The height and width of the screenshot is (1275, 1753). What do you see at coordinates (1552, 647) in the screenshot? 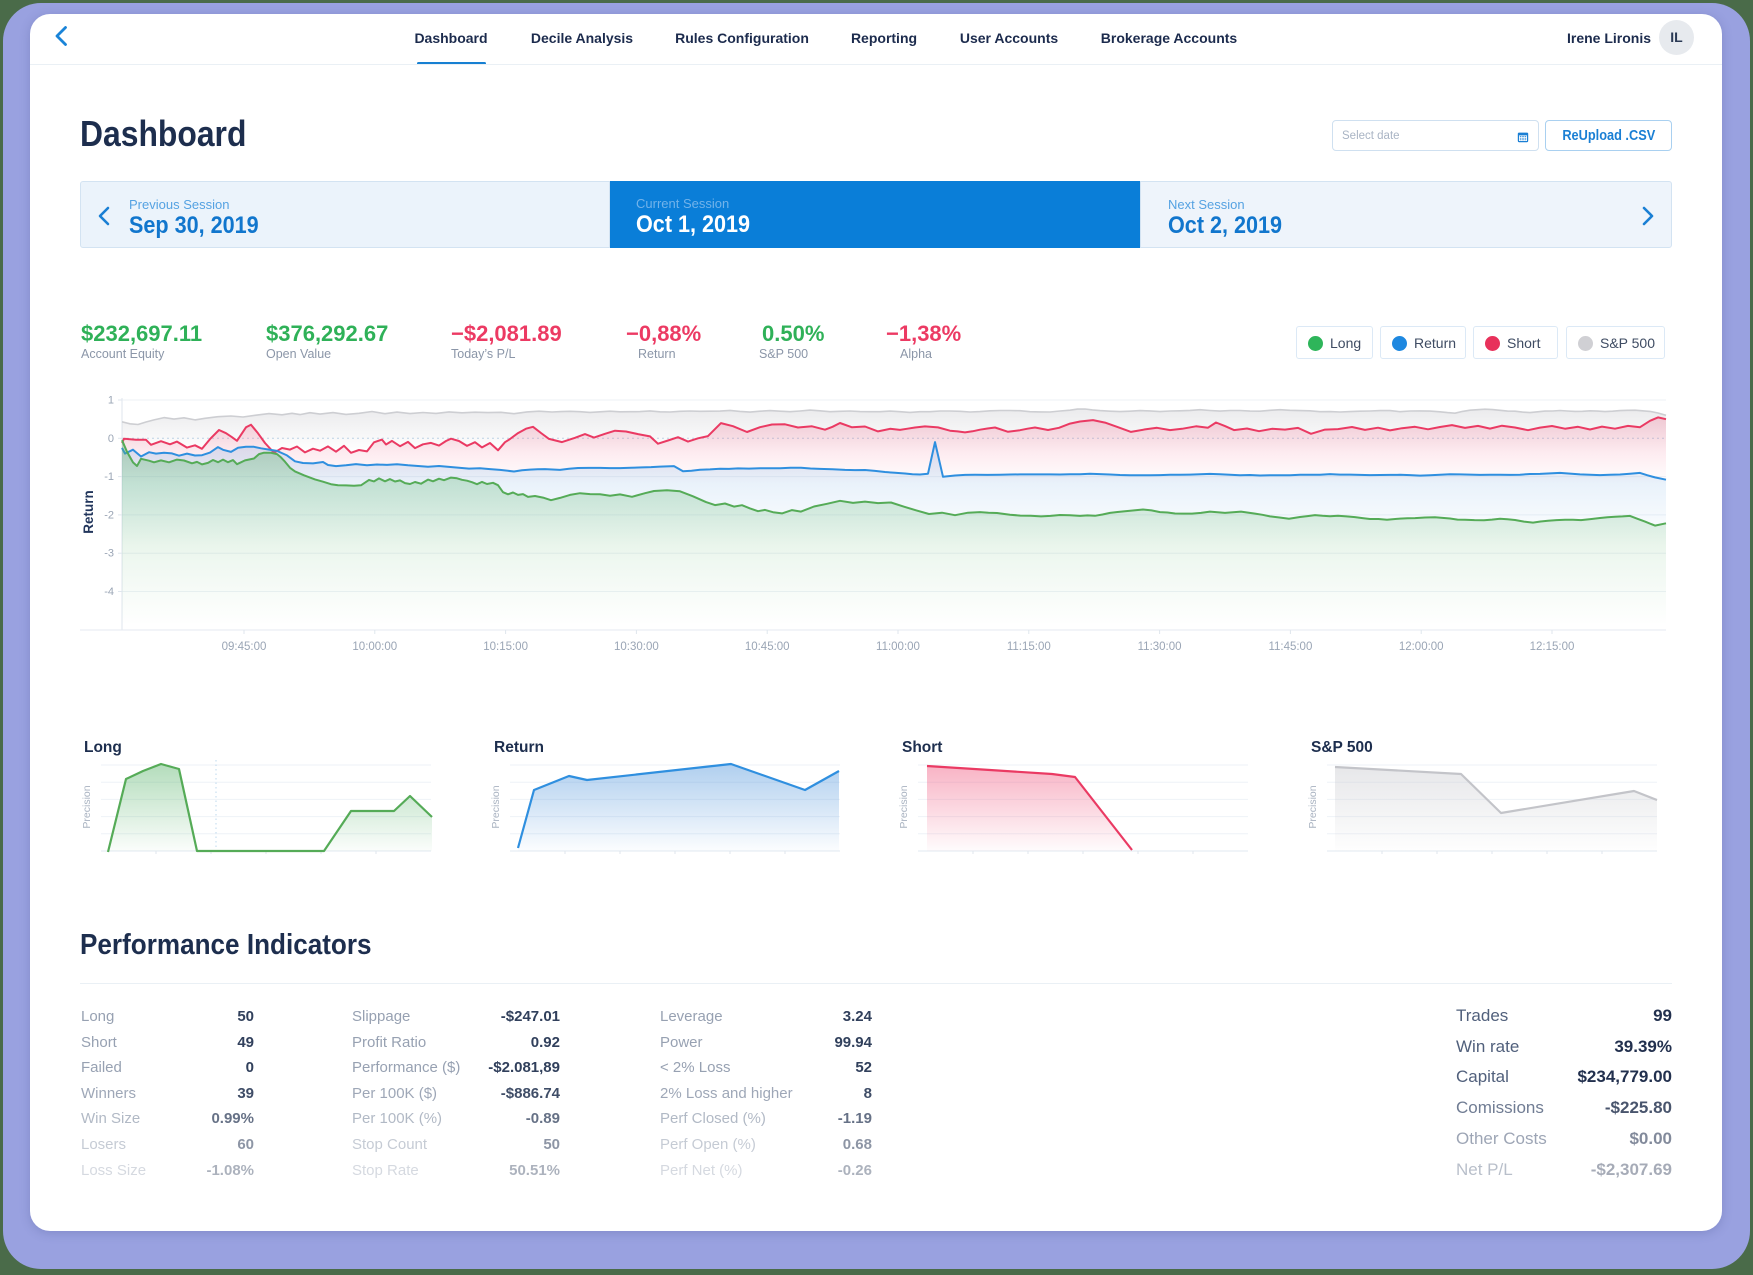
I see `svg-text: 12:15:00` at bounding box center [1552, 647].